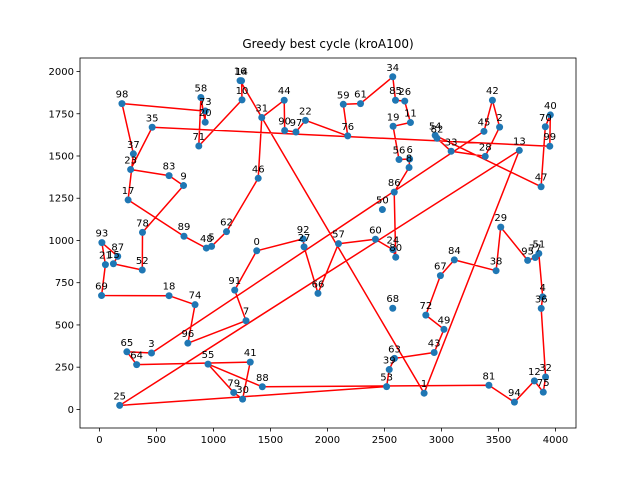 This screenshot has height=480, width=640. Describe the element at coordinates (64, 283) in the screenshot. I see `y-tick-label: 750` at that location.